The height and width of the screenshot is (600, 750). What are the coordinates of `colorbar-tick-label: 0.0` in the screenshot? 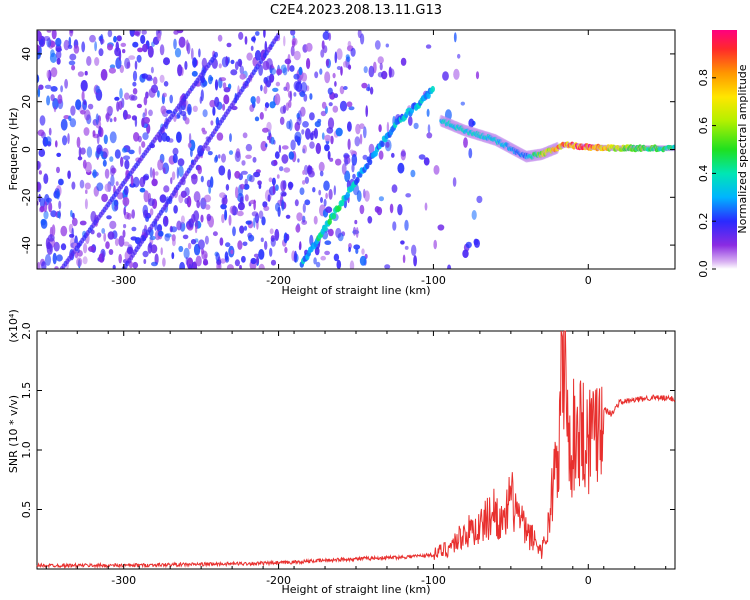 It's located at (703, 269).